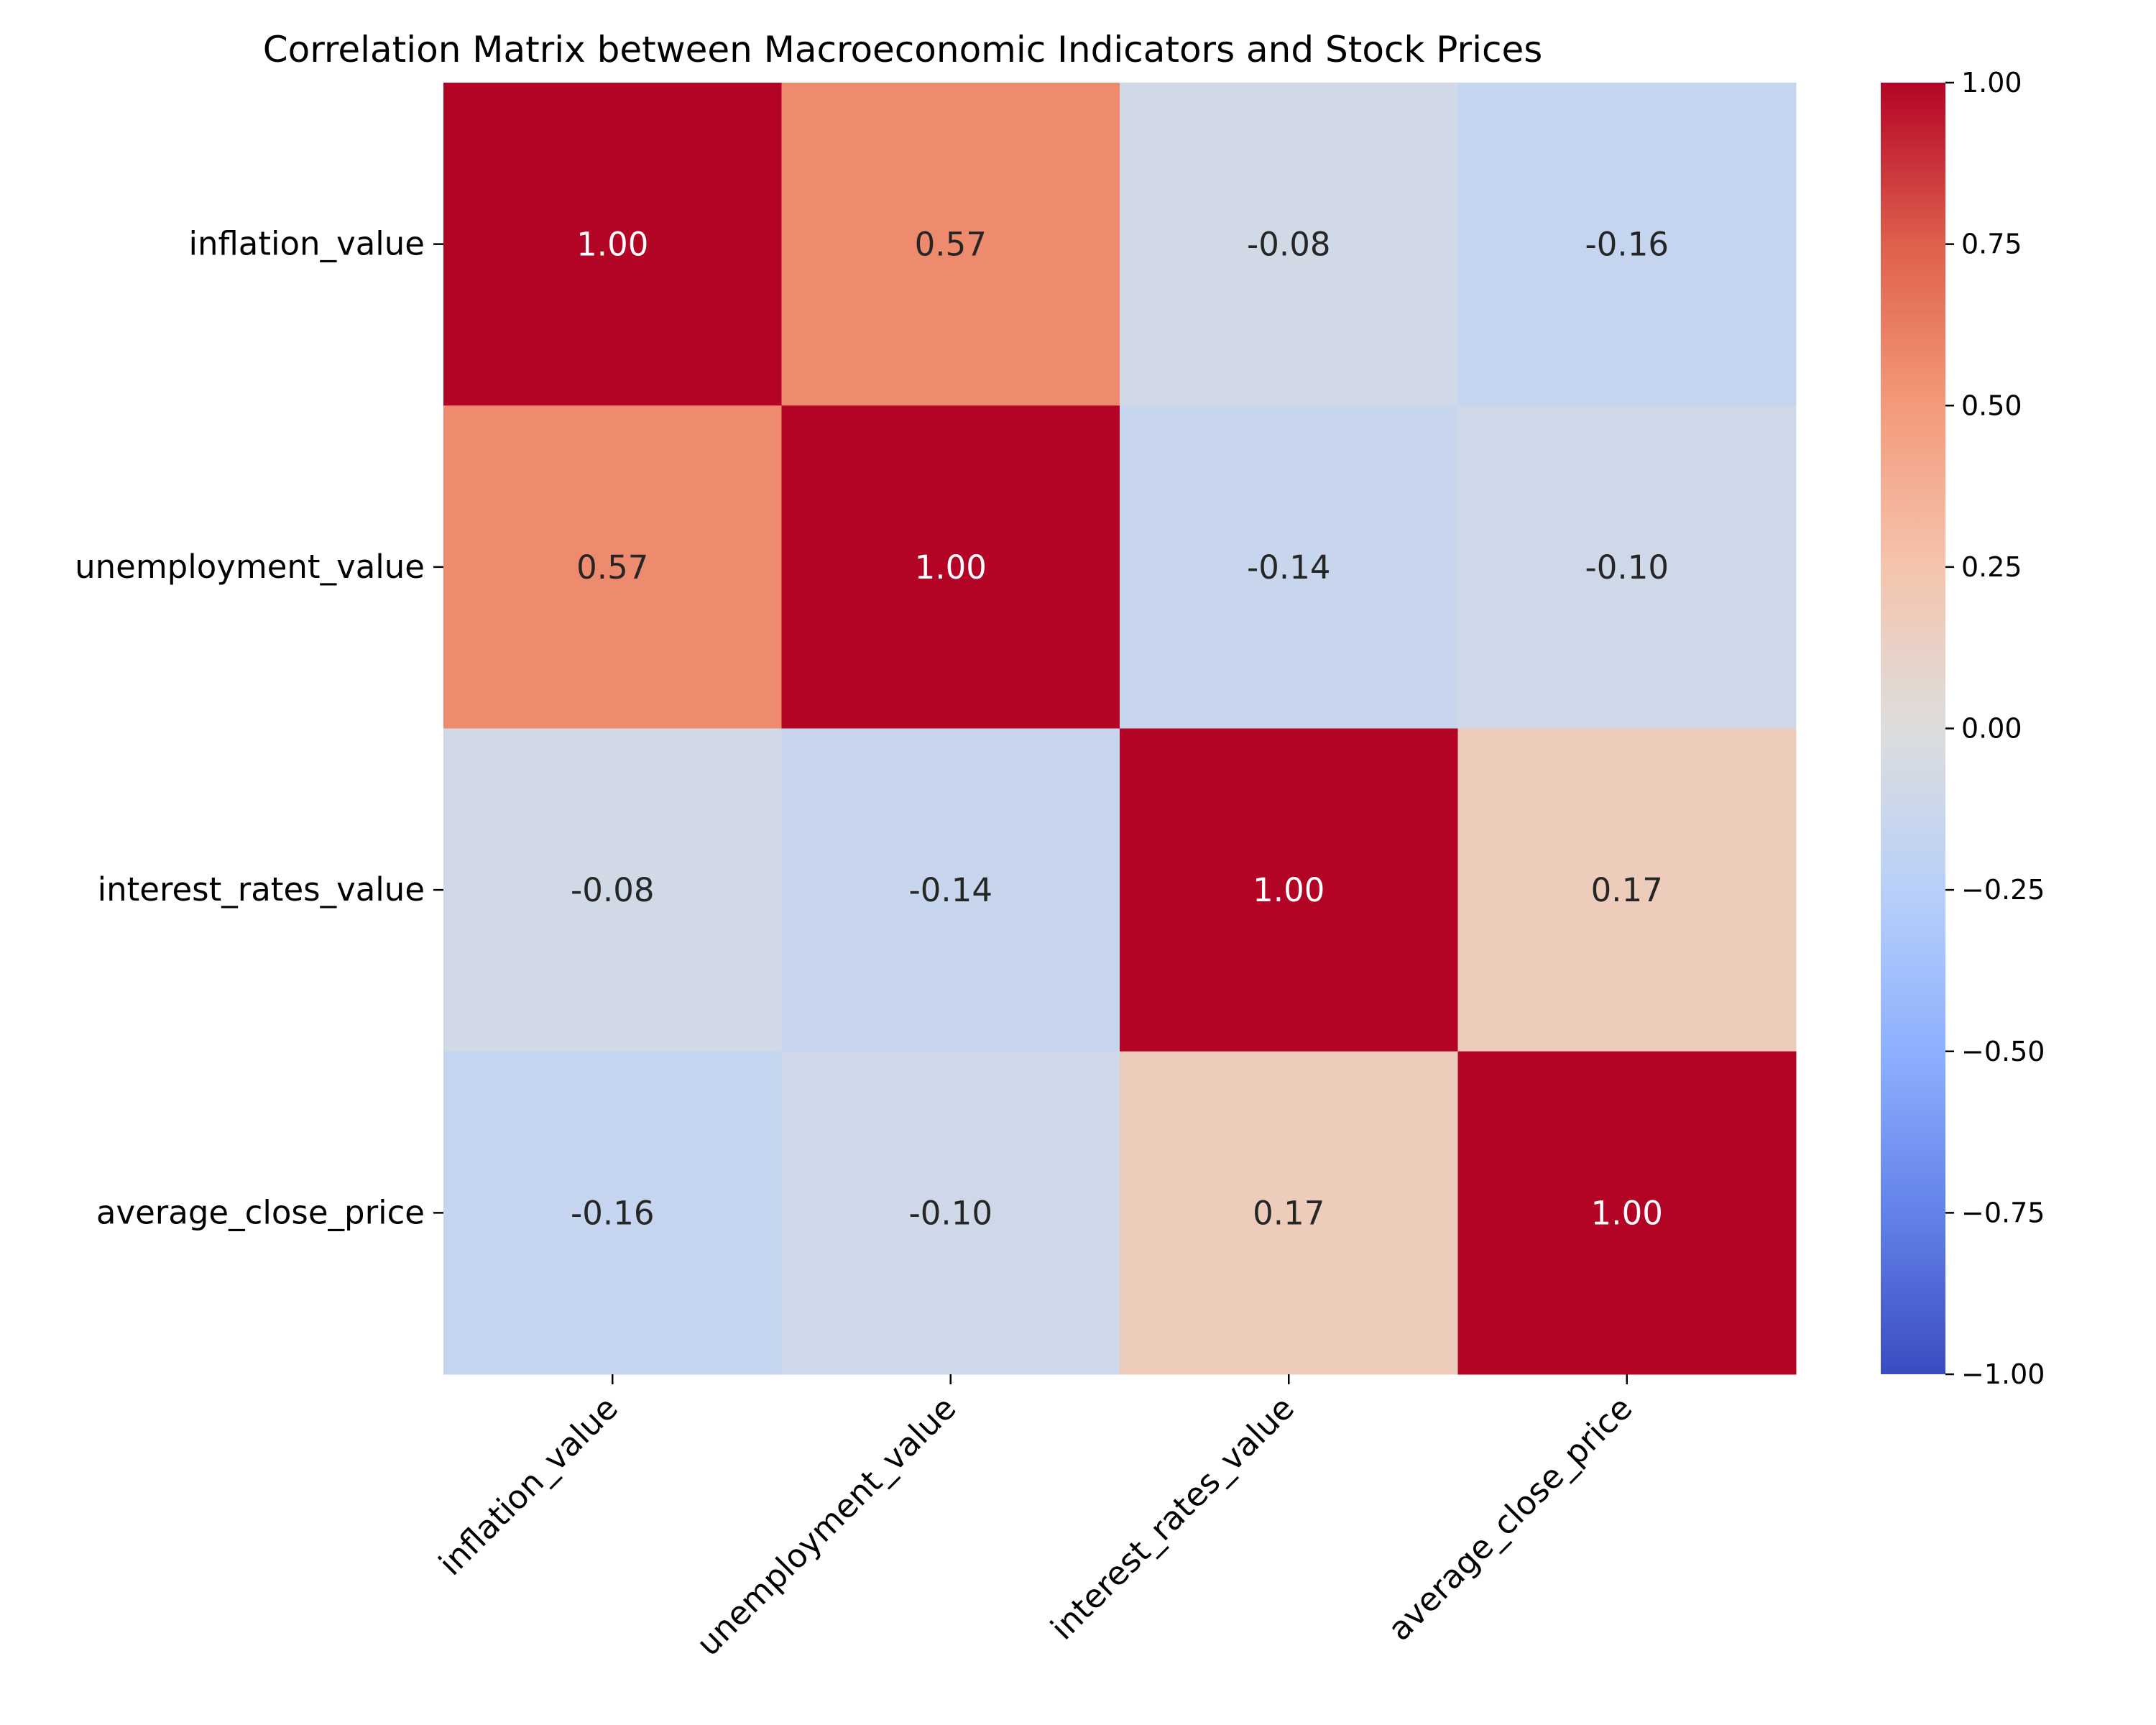 Image resolution: width=2156 pixels, height=1725 pixels. What do you see at coordinates (2003, 1051) in the screenshot?
I see `colorbar-tick-label: −0.50` at bounding box center [2003, 1051].